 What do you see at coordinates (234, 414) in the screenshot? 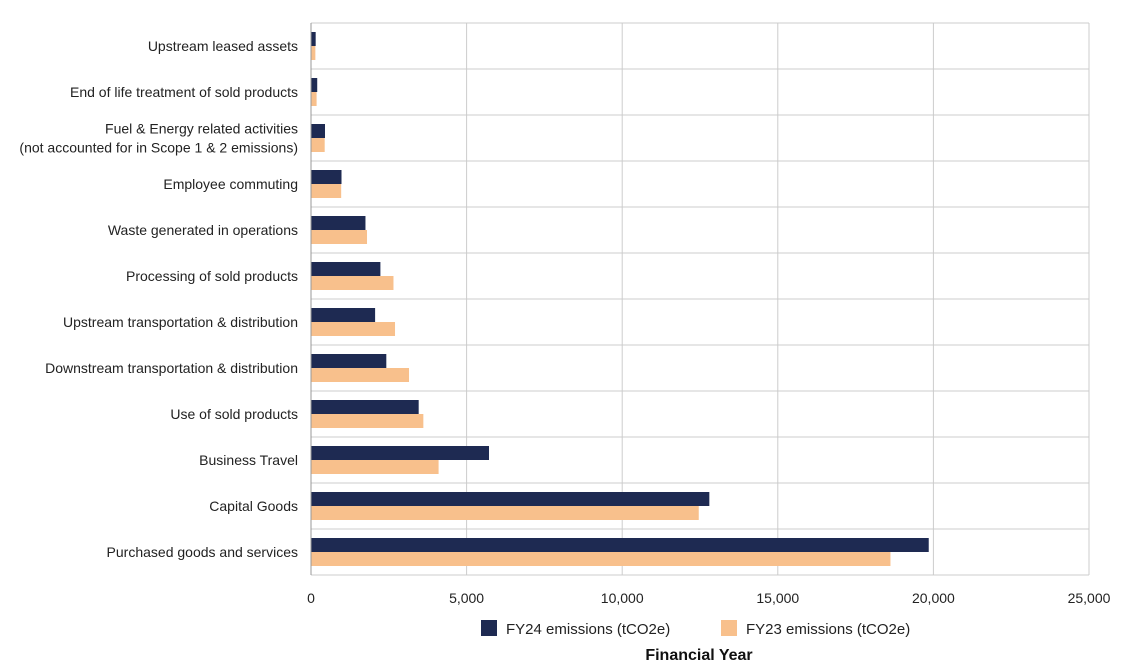
I see `category-label: Use of sold products` at bounding box center [234, 414].